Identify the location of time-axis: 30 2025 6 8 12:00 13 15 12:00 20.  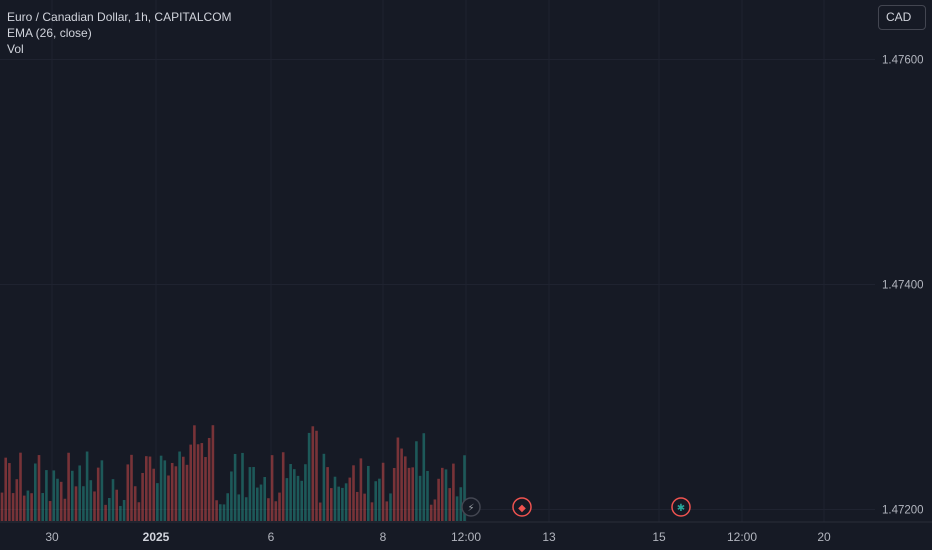
(466, 532).